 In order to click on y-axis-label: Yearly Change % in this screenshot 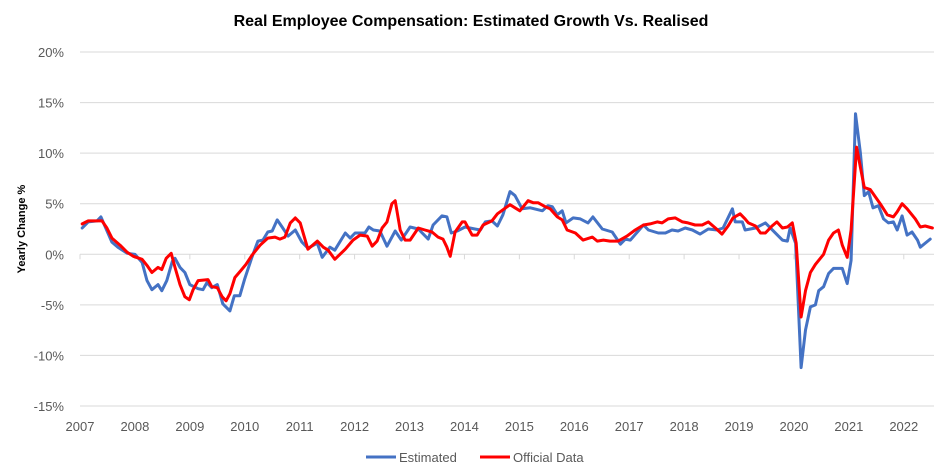, I will do `click(22, 228)`.